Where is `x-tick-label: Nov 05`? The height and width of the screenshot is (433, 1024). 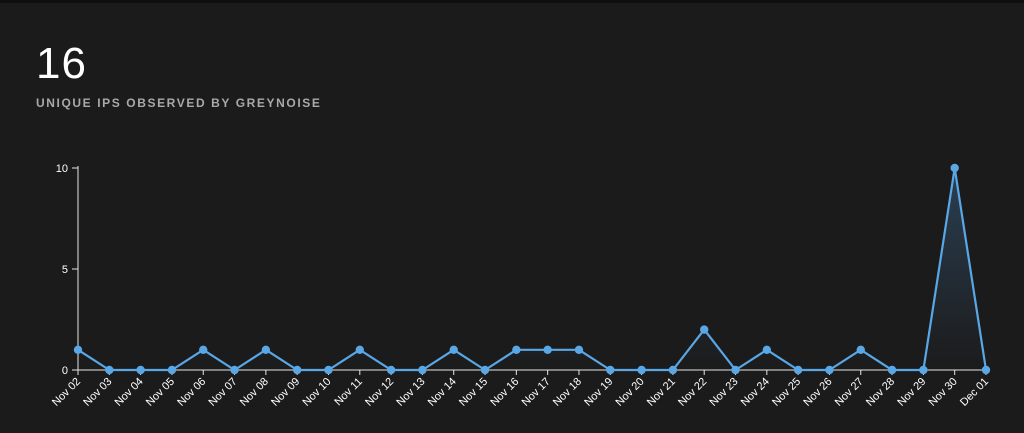
x-tick-label: Nov 05 is located at coordinates (160, 392).